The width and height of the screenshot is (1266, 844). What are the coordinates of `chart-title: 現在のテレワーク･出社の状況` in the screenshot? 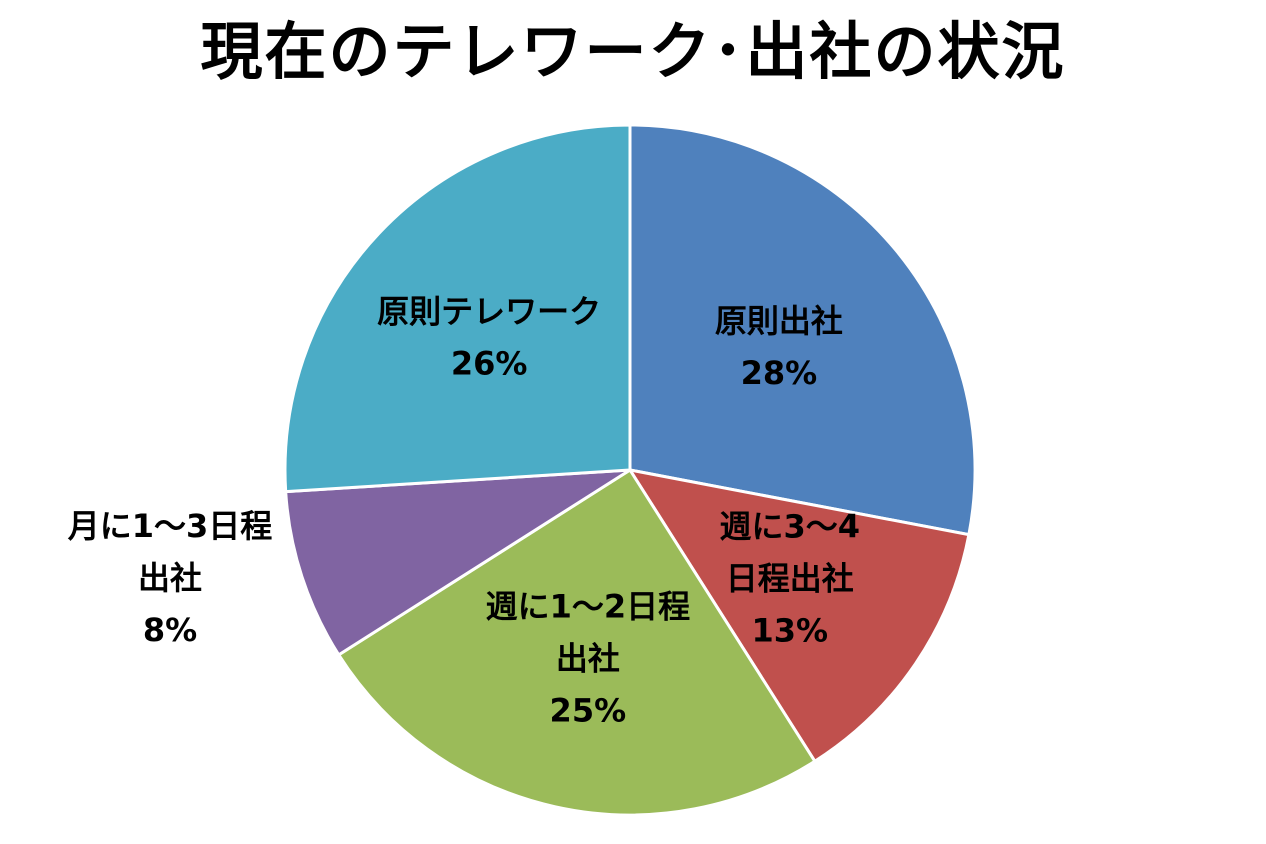 It's located at (633, 51).